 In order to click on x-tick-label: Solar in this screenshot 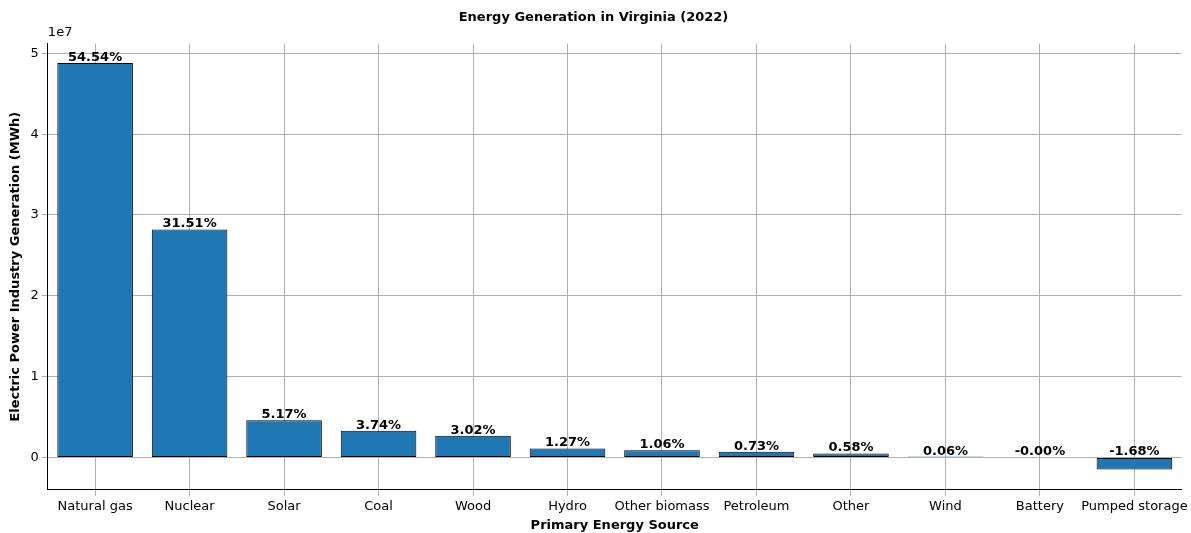, I will do `click(284, 505)`.